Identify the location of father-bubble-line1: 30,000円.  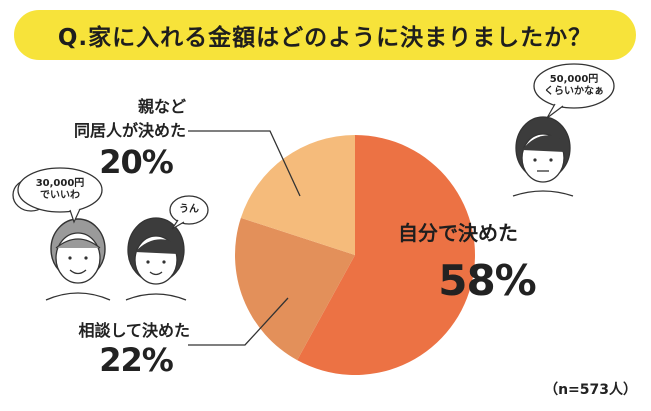
(60, 183).